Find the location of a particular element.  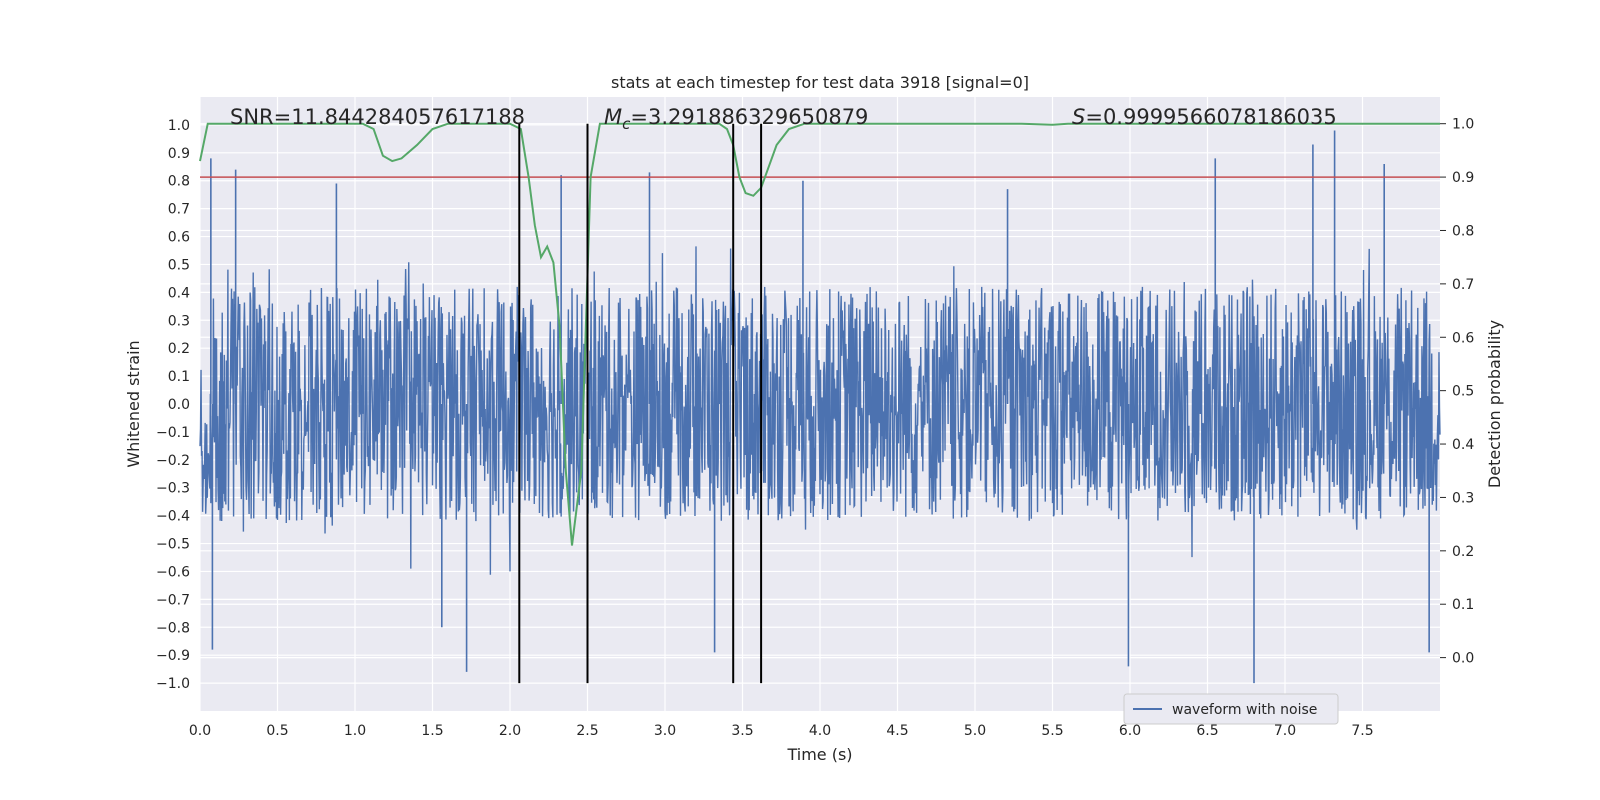

x-tick-label: 5.0 is located at coordinates (975, 731).